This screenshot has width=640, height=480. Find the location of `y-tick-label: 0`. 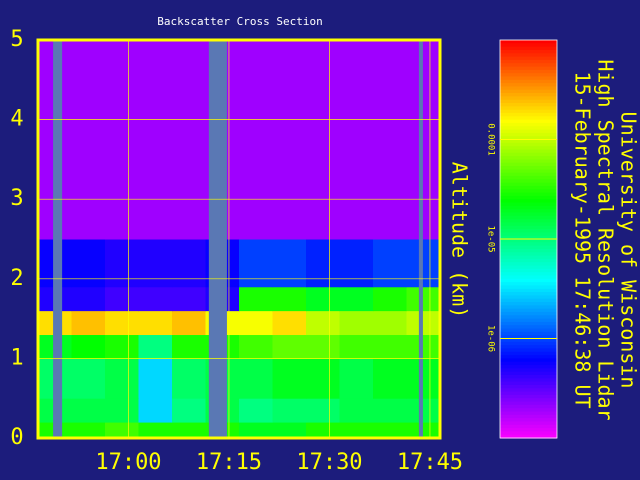

y-tick-label: 0 is located at coordinates (16, 437).